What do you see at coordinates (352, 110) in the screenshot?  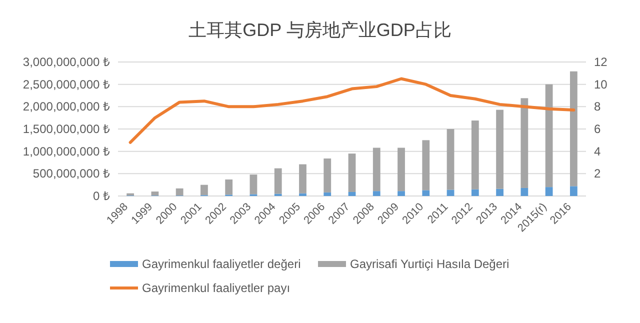 I see `line-series` at bounding box center [352, 110].